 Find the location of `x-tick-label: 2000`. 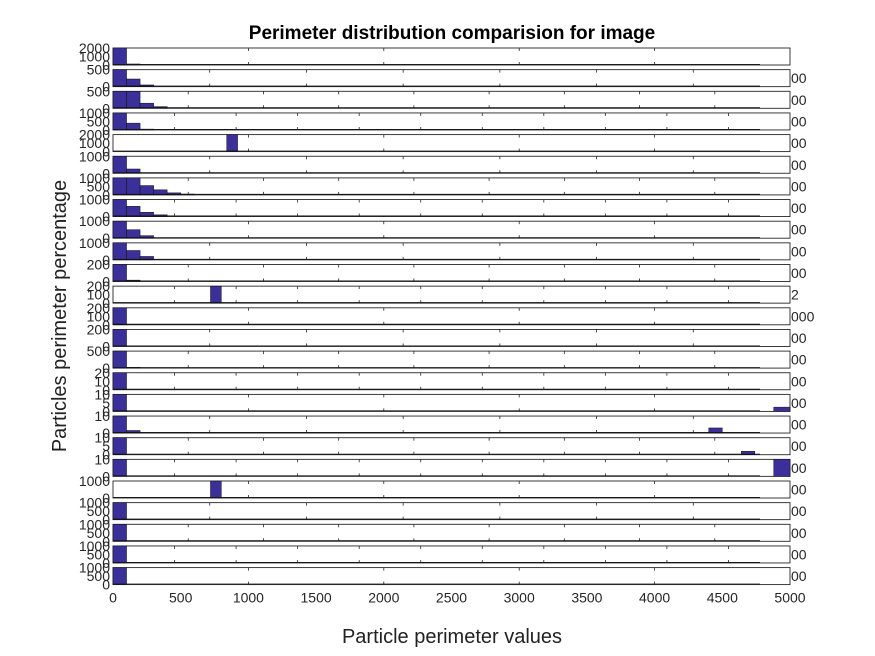

x-tick-label: 2000 is located at coordinates (383, 598).